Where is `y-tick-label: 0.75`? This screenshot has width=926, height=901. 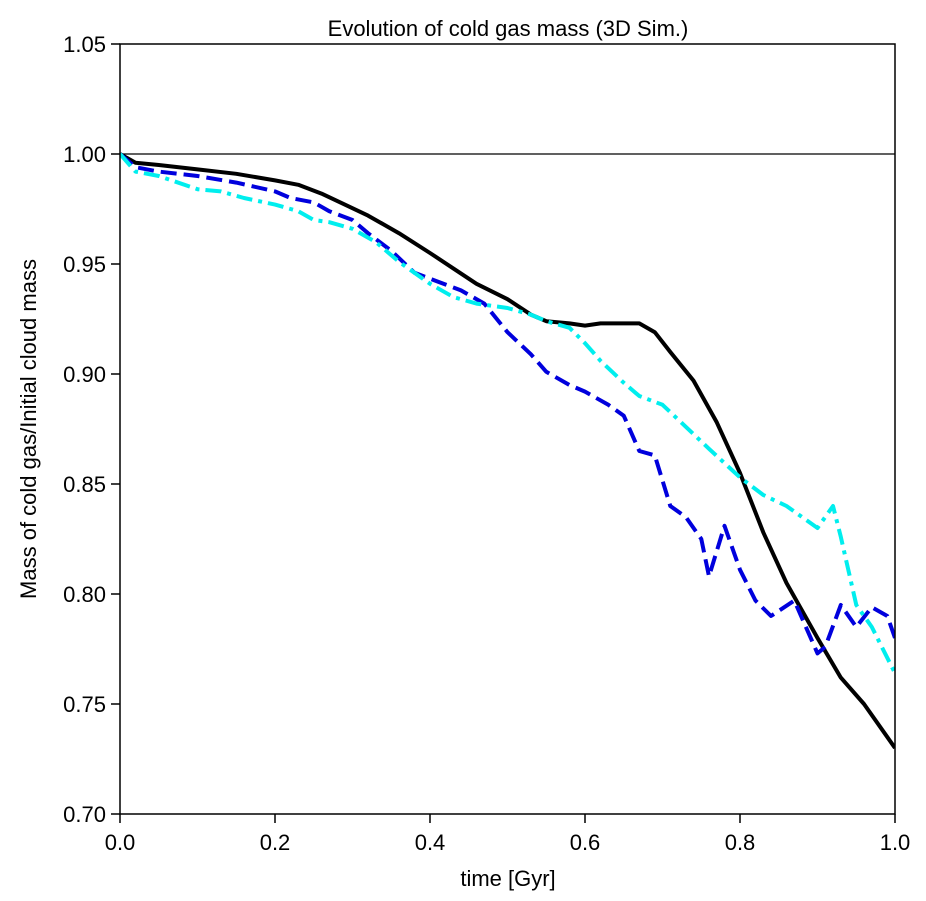 y-tick-label: 0.75 is located at coordinates (84, 704).